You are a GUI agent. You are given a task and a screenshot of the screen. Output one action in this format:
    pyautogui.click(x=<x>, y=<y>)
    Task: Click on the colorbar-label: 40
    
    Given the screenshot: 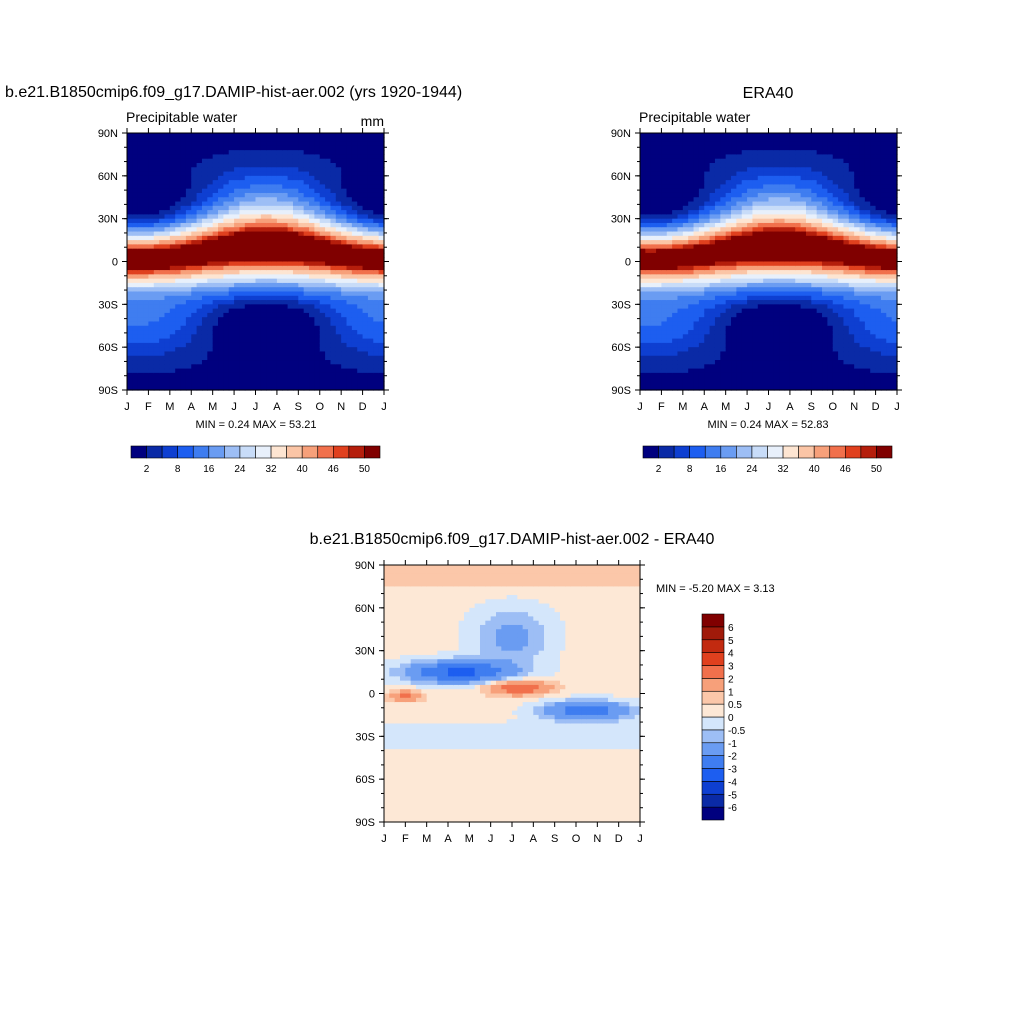 What is the action you would take?
    pyautogui.click(x=303, y=469)
    